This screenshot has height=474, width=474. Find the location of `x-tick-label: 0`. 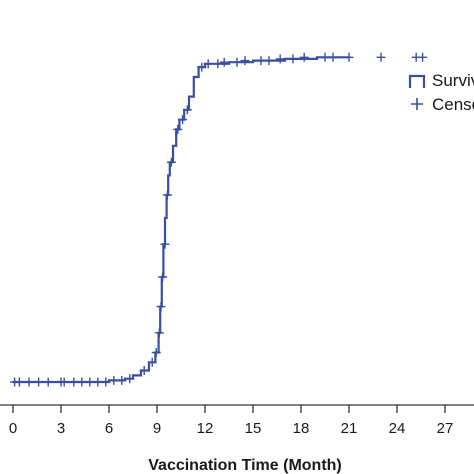

x-tick-label: 0 is located at coordinates (13, 428).